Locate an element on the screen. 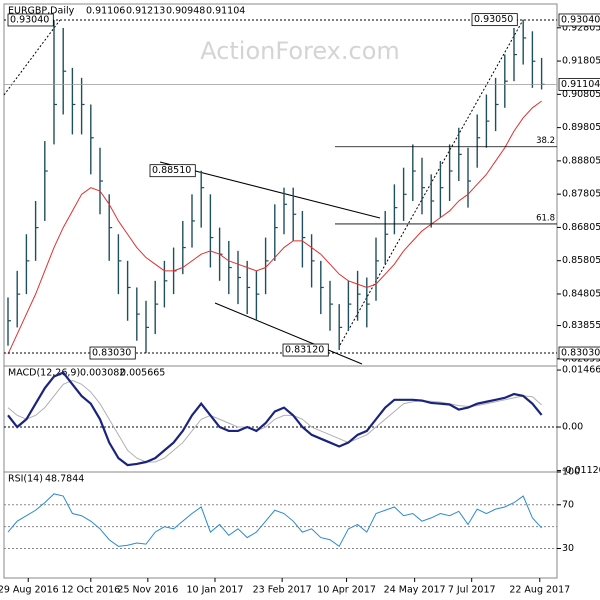  y-tick-label: -0.011202 is located at coordinates (581, 470).